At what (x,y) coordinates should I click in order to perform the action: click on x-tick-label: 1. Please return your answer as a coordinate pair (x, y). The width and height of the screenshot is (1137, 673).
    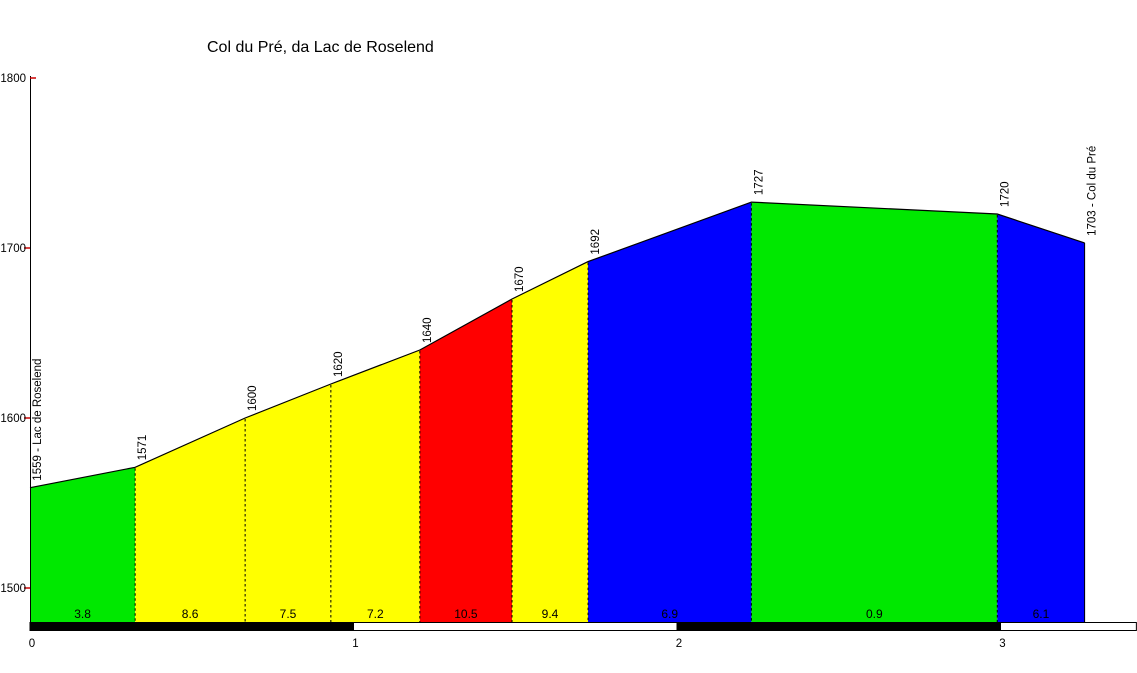
    Looking at the image, I should click on (355, 644).